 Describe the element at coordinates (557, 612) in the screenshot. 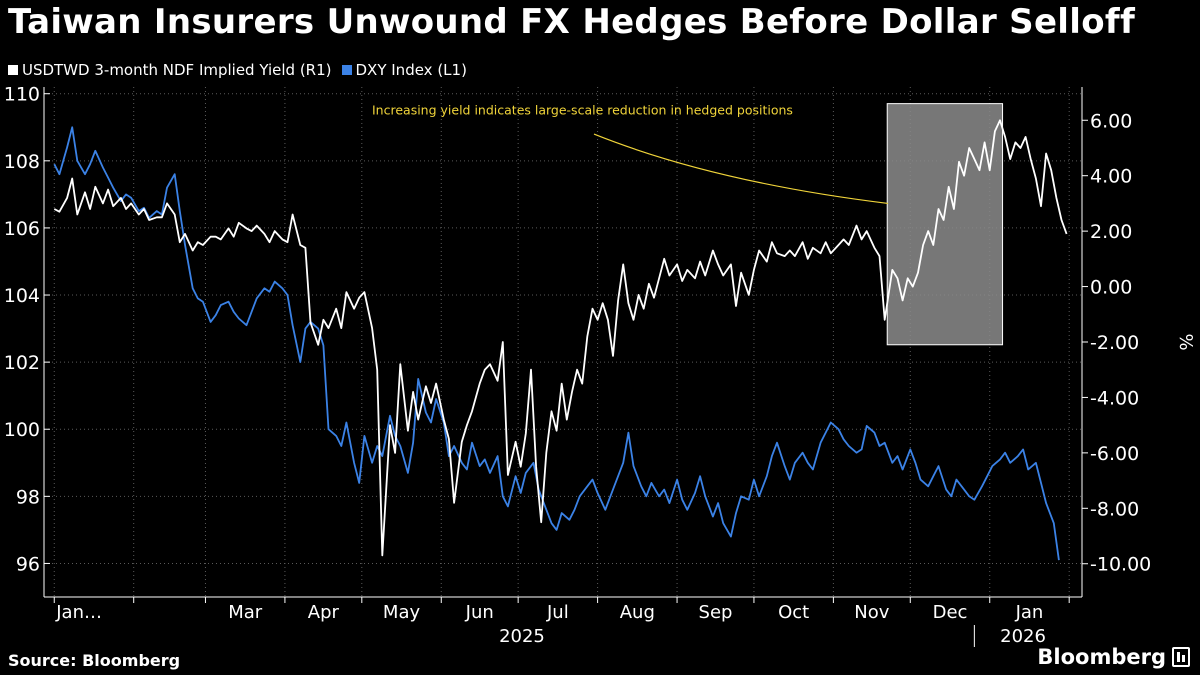

I see `month-tick-label: Jul` at that location.